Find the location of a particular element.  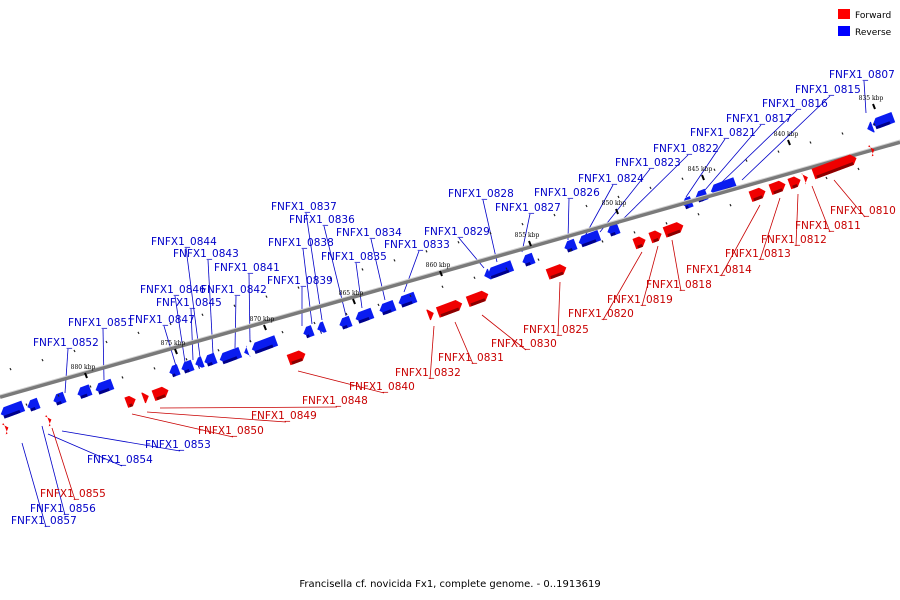

reverse-gene-label: FNFX1_0845 is located at coordinates (189, 303).